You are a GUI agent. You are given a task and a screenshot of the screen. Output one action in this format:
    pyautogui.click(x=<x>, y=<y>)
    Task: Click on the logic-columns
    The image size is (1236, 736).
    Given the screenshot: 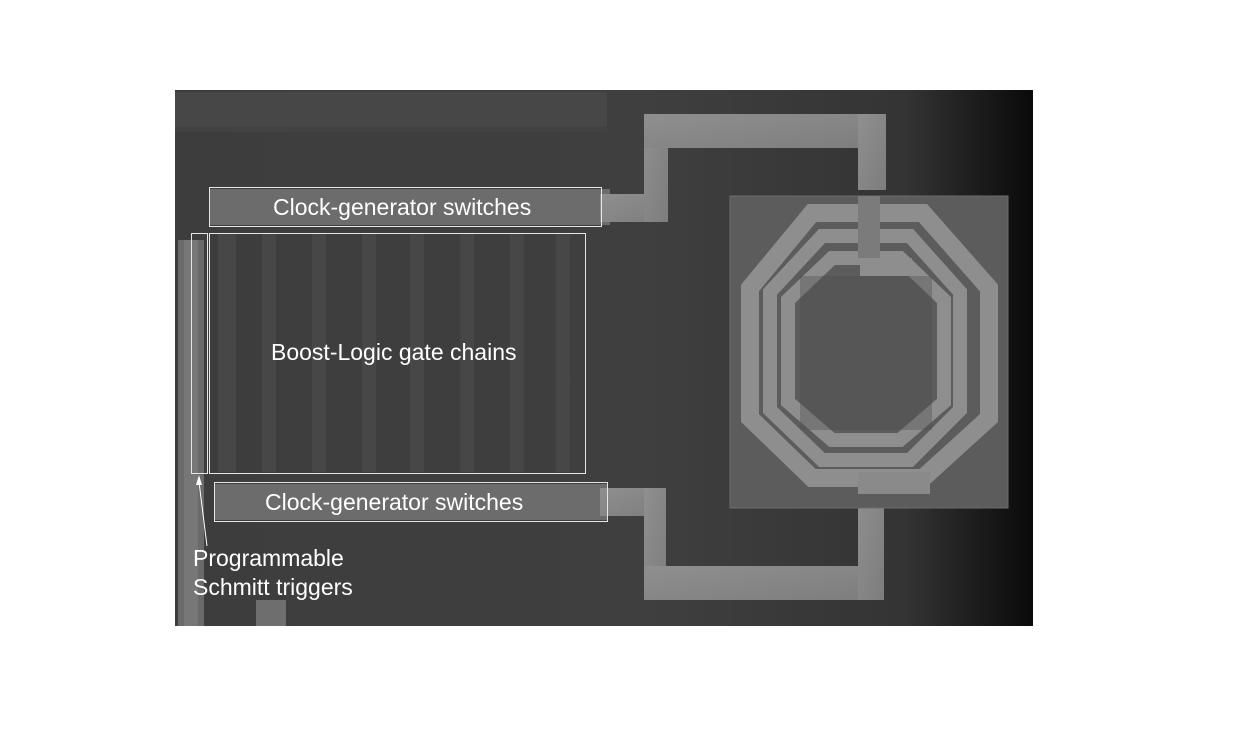 What is the action you would take?
    pyautogui.click(x=394, y=353)
    